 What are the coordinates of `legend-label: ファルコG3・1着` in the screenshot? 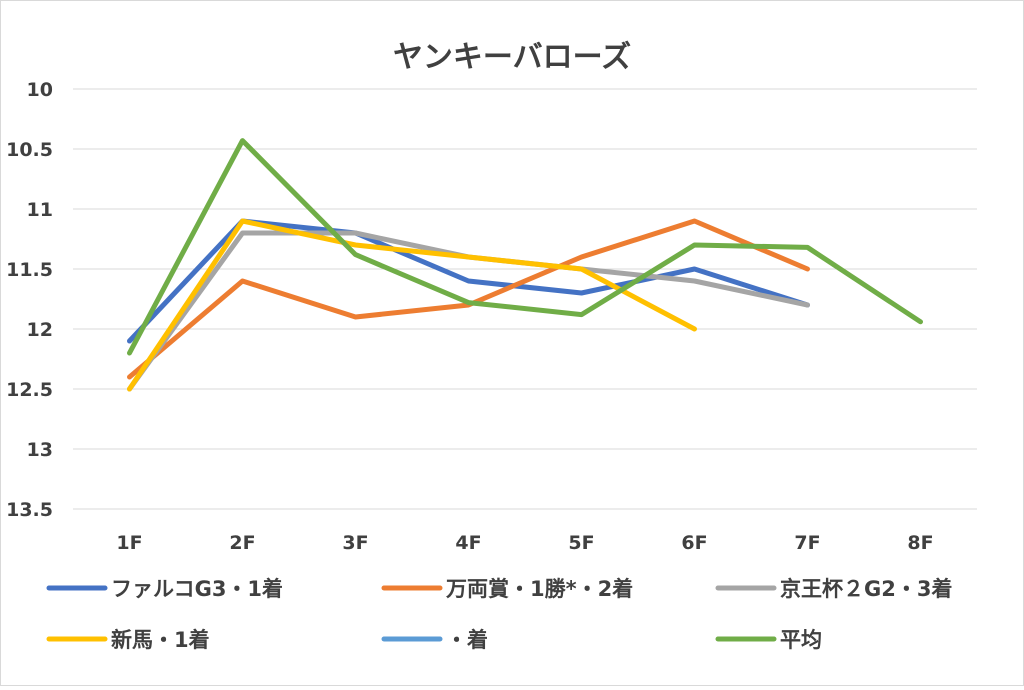 It's located at (197, 589).